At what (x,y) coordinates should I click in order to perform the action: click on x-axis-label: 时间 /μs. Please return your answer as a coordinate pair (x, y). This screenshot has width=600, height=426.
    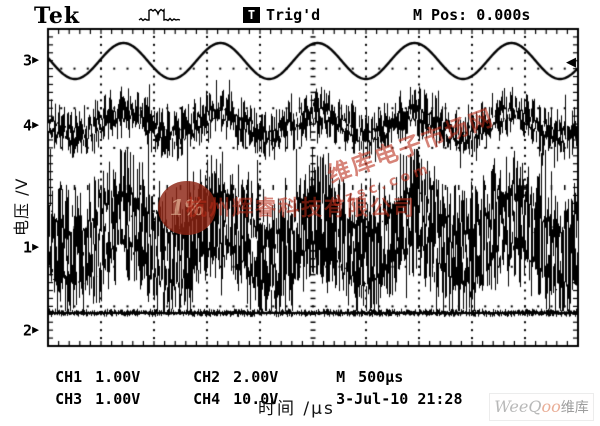
    Looking at the image, I should click on (296, 409).